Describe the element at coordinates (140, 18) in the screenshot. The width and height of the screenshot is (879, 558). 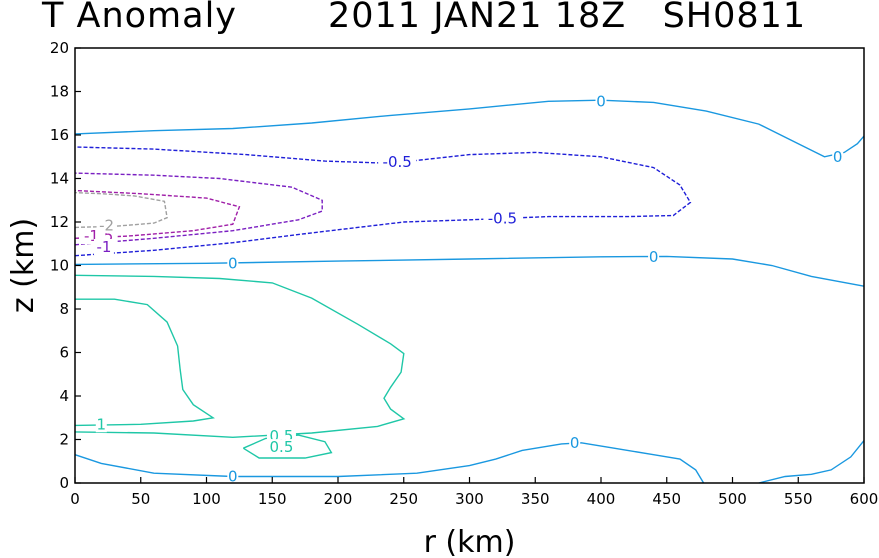
I see `chart-title: T Anomaly` at that location.